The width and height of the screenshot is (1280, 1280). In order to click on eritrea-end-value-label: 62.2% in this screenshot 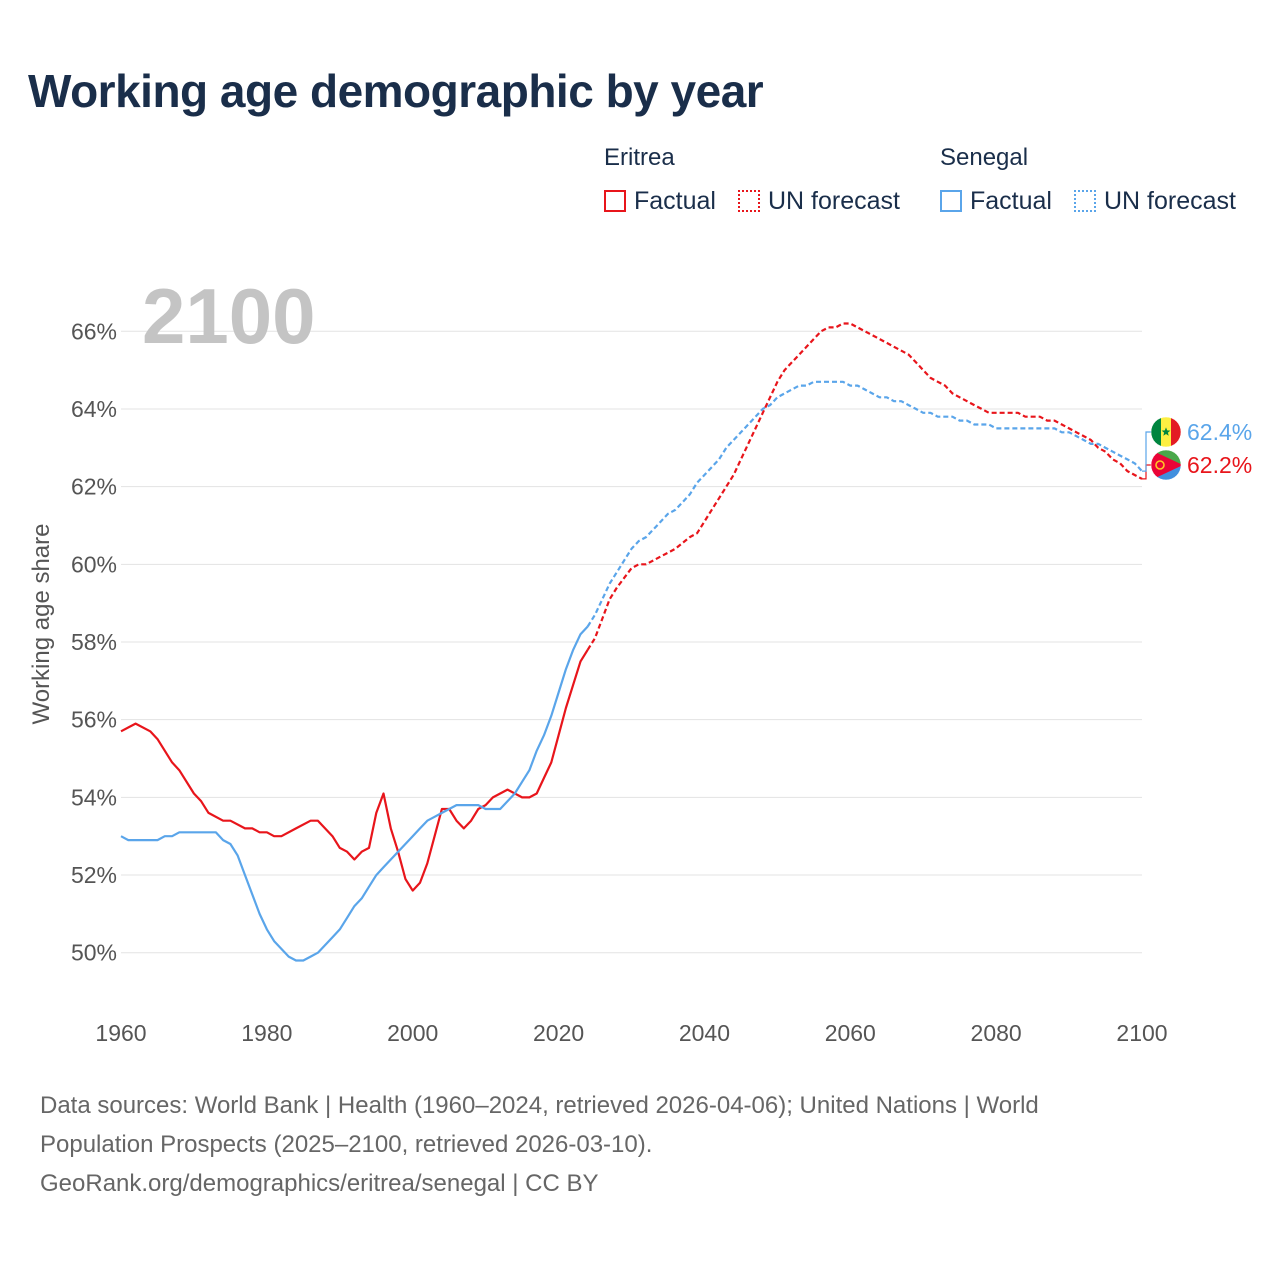, I will do `click(1219, 465)`.